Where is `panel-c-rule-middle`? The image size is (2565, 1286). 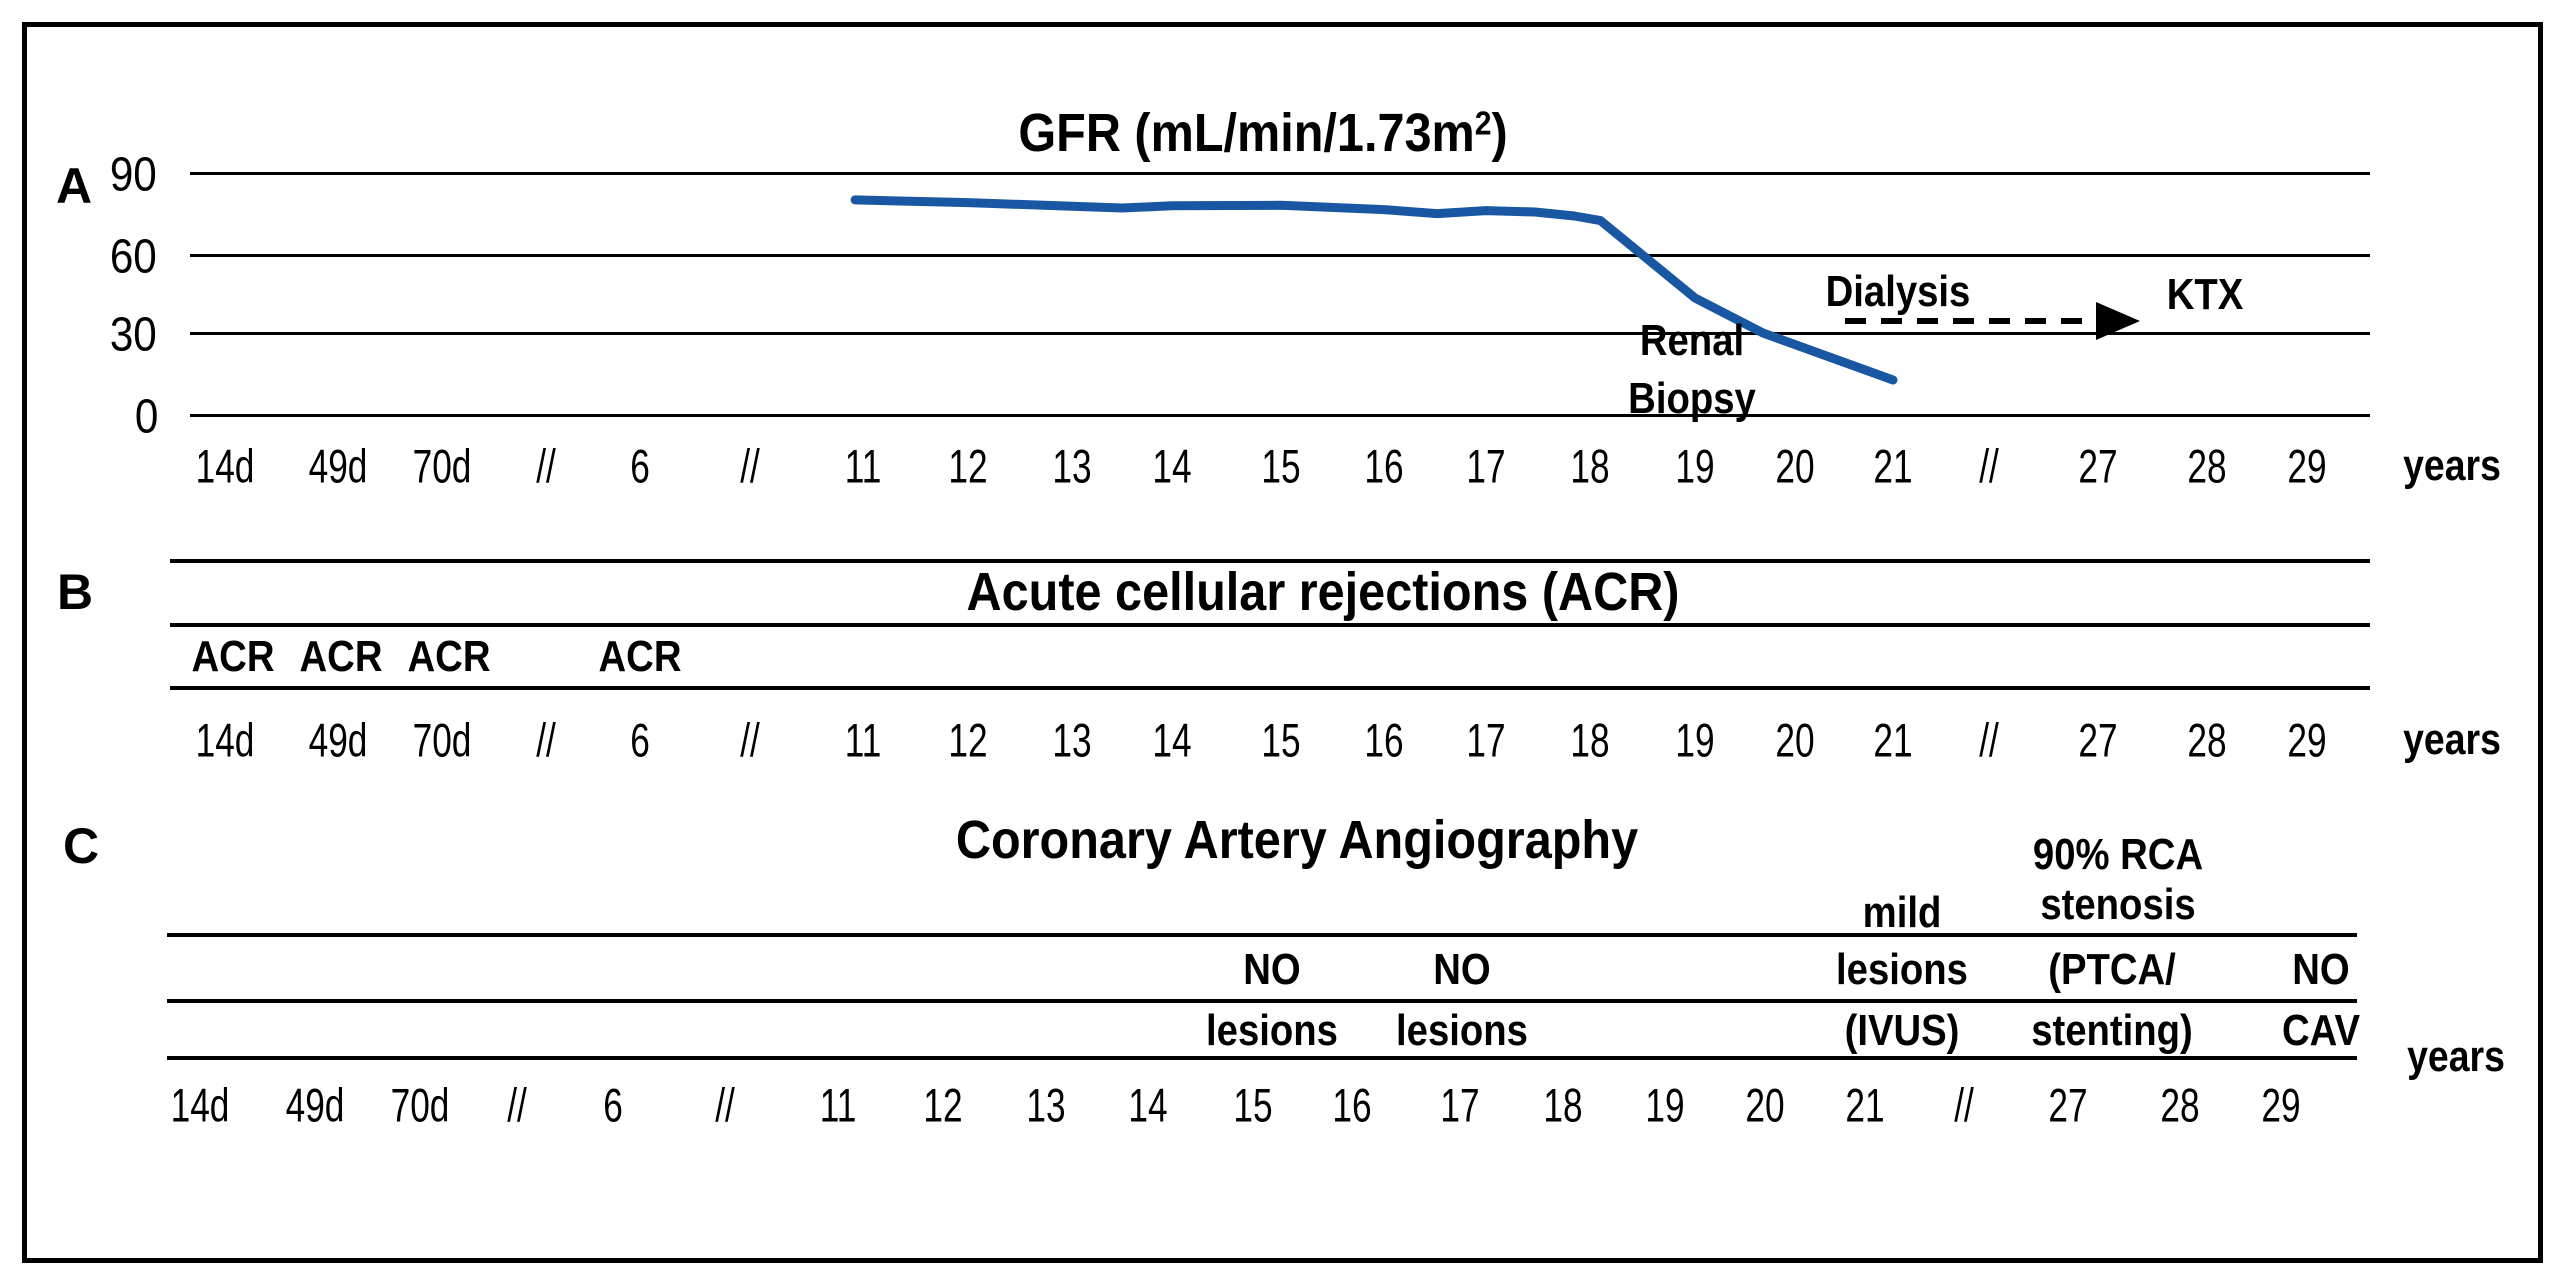
panel-c-rule-middle is located at coordinates (1262, 1001).